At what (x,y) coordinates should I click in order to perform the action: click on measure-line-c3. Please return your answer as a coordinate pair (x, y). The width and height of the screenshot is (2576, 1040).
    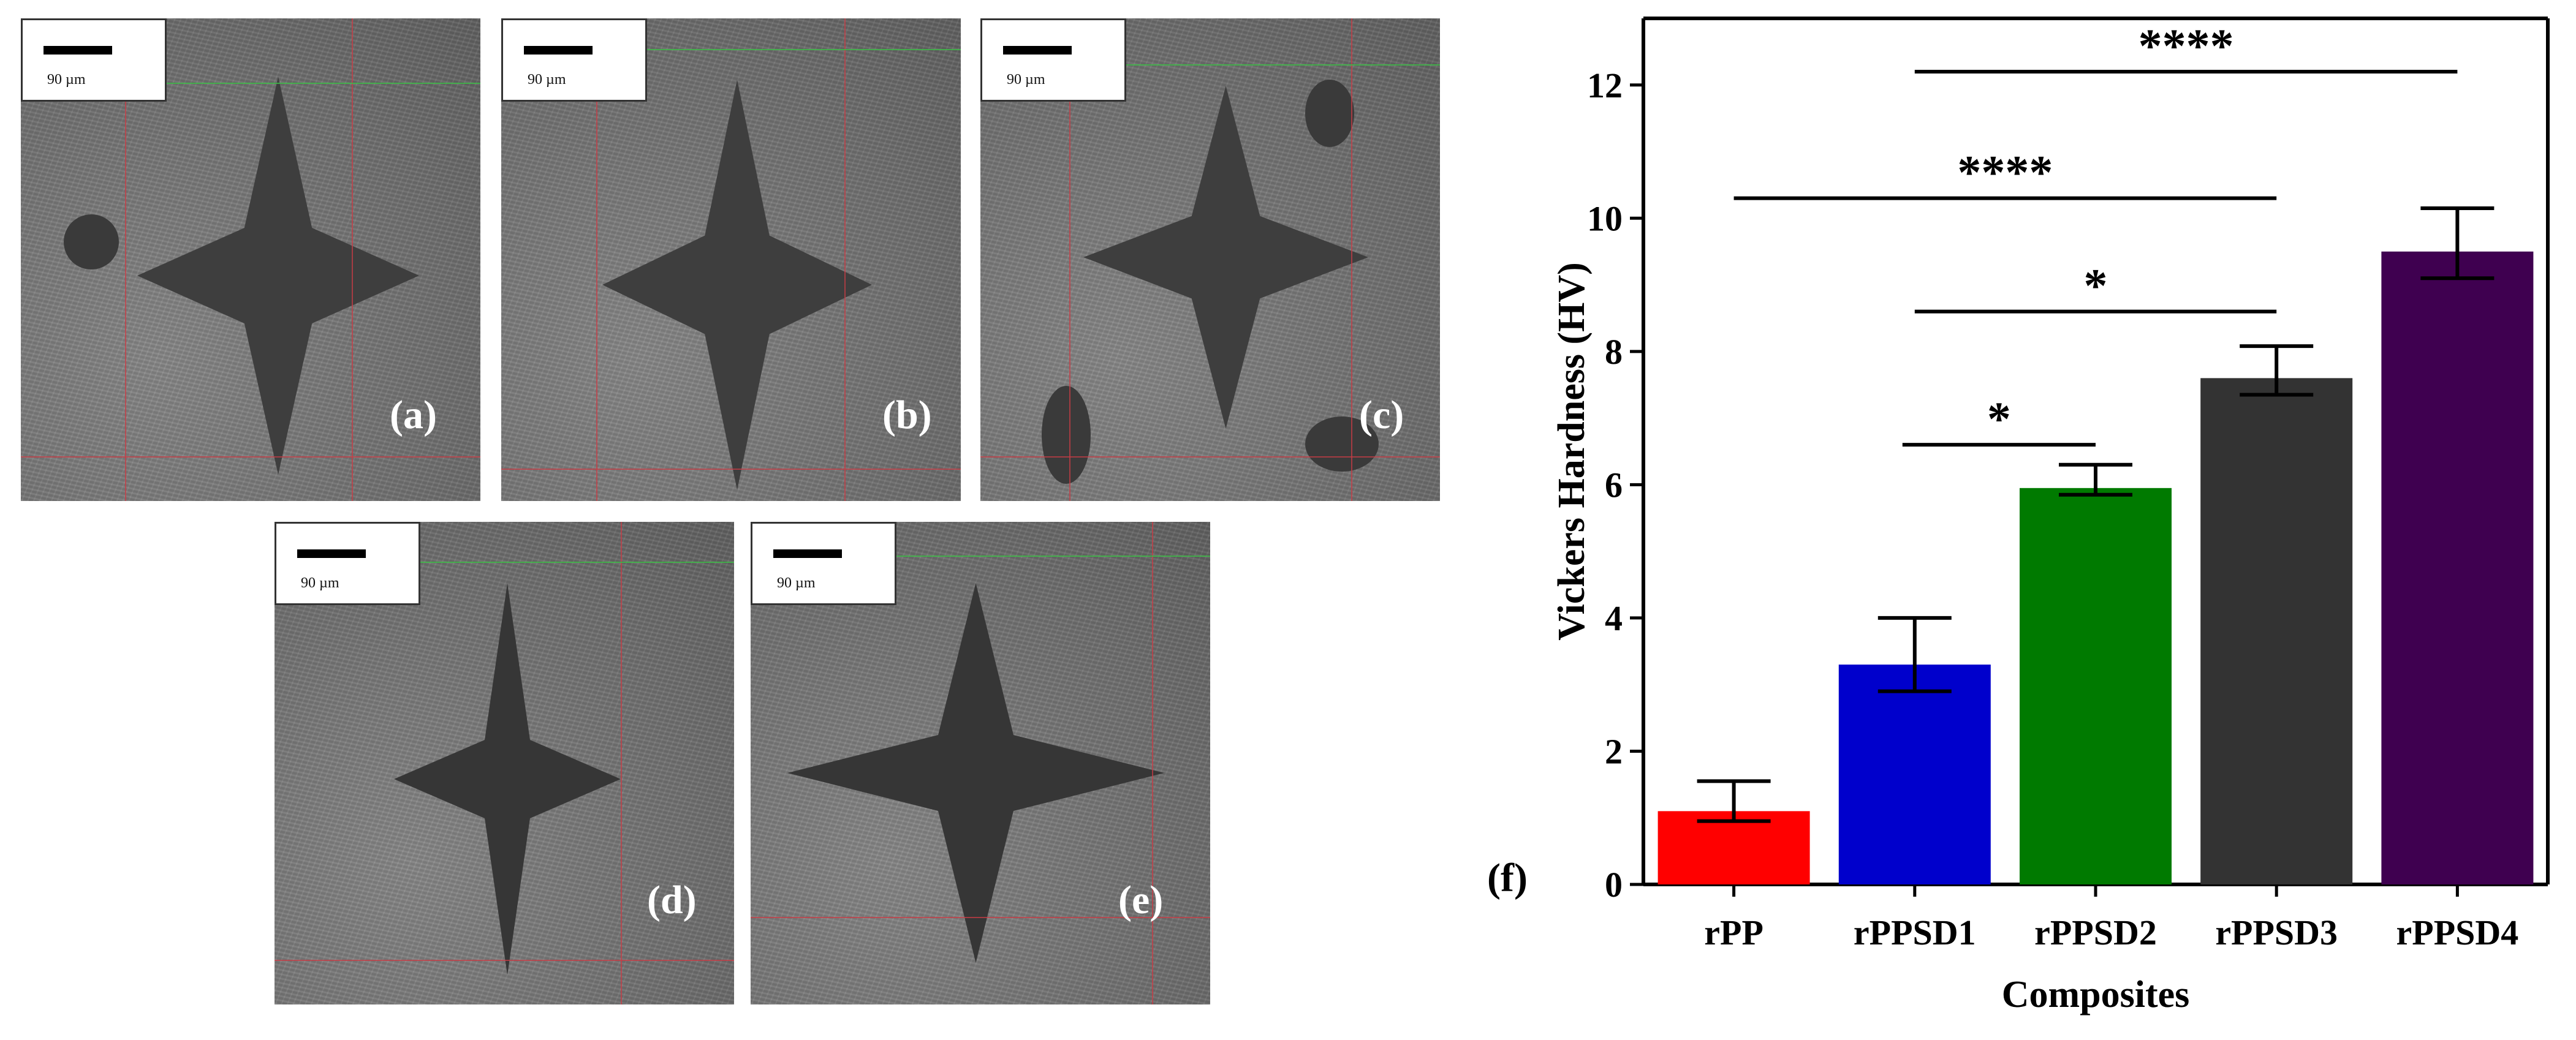
    Looking at the image, I should click on (1210, 457).